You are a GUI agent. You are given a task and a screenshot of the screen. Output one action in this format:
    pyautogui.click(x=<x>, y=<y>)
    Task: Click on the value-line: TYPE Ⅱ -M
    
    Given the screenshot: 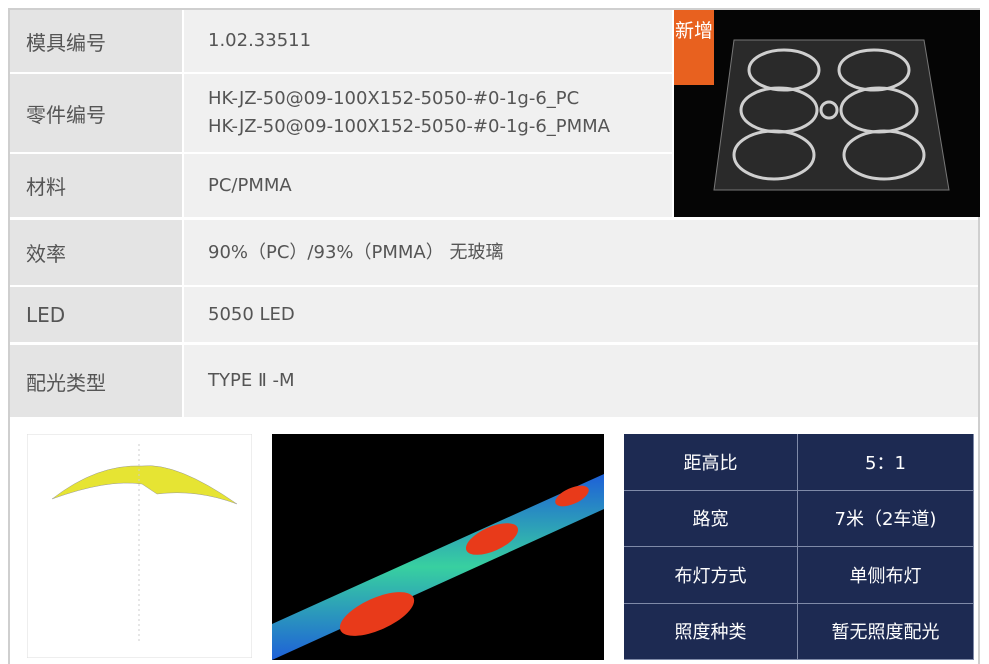 What is the action you would take?
    pyautogui.click(x=251, y=380)
    